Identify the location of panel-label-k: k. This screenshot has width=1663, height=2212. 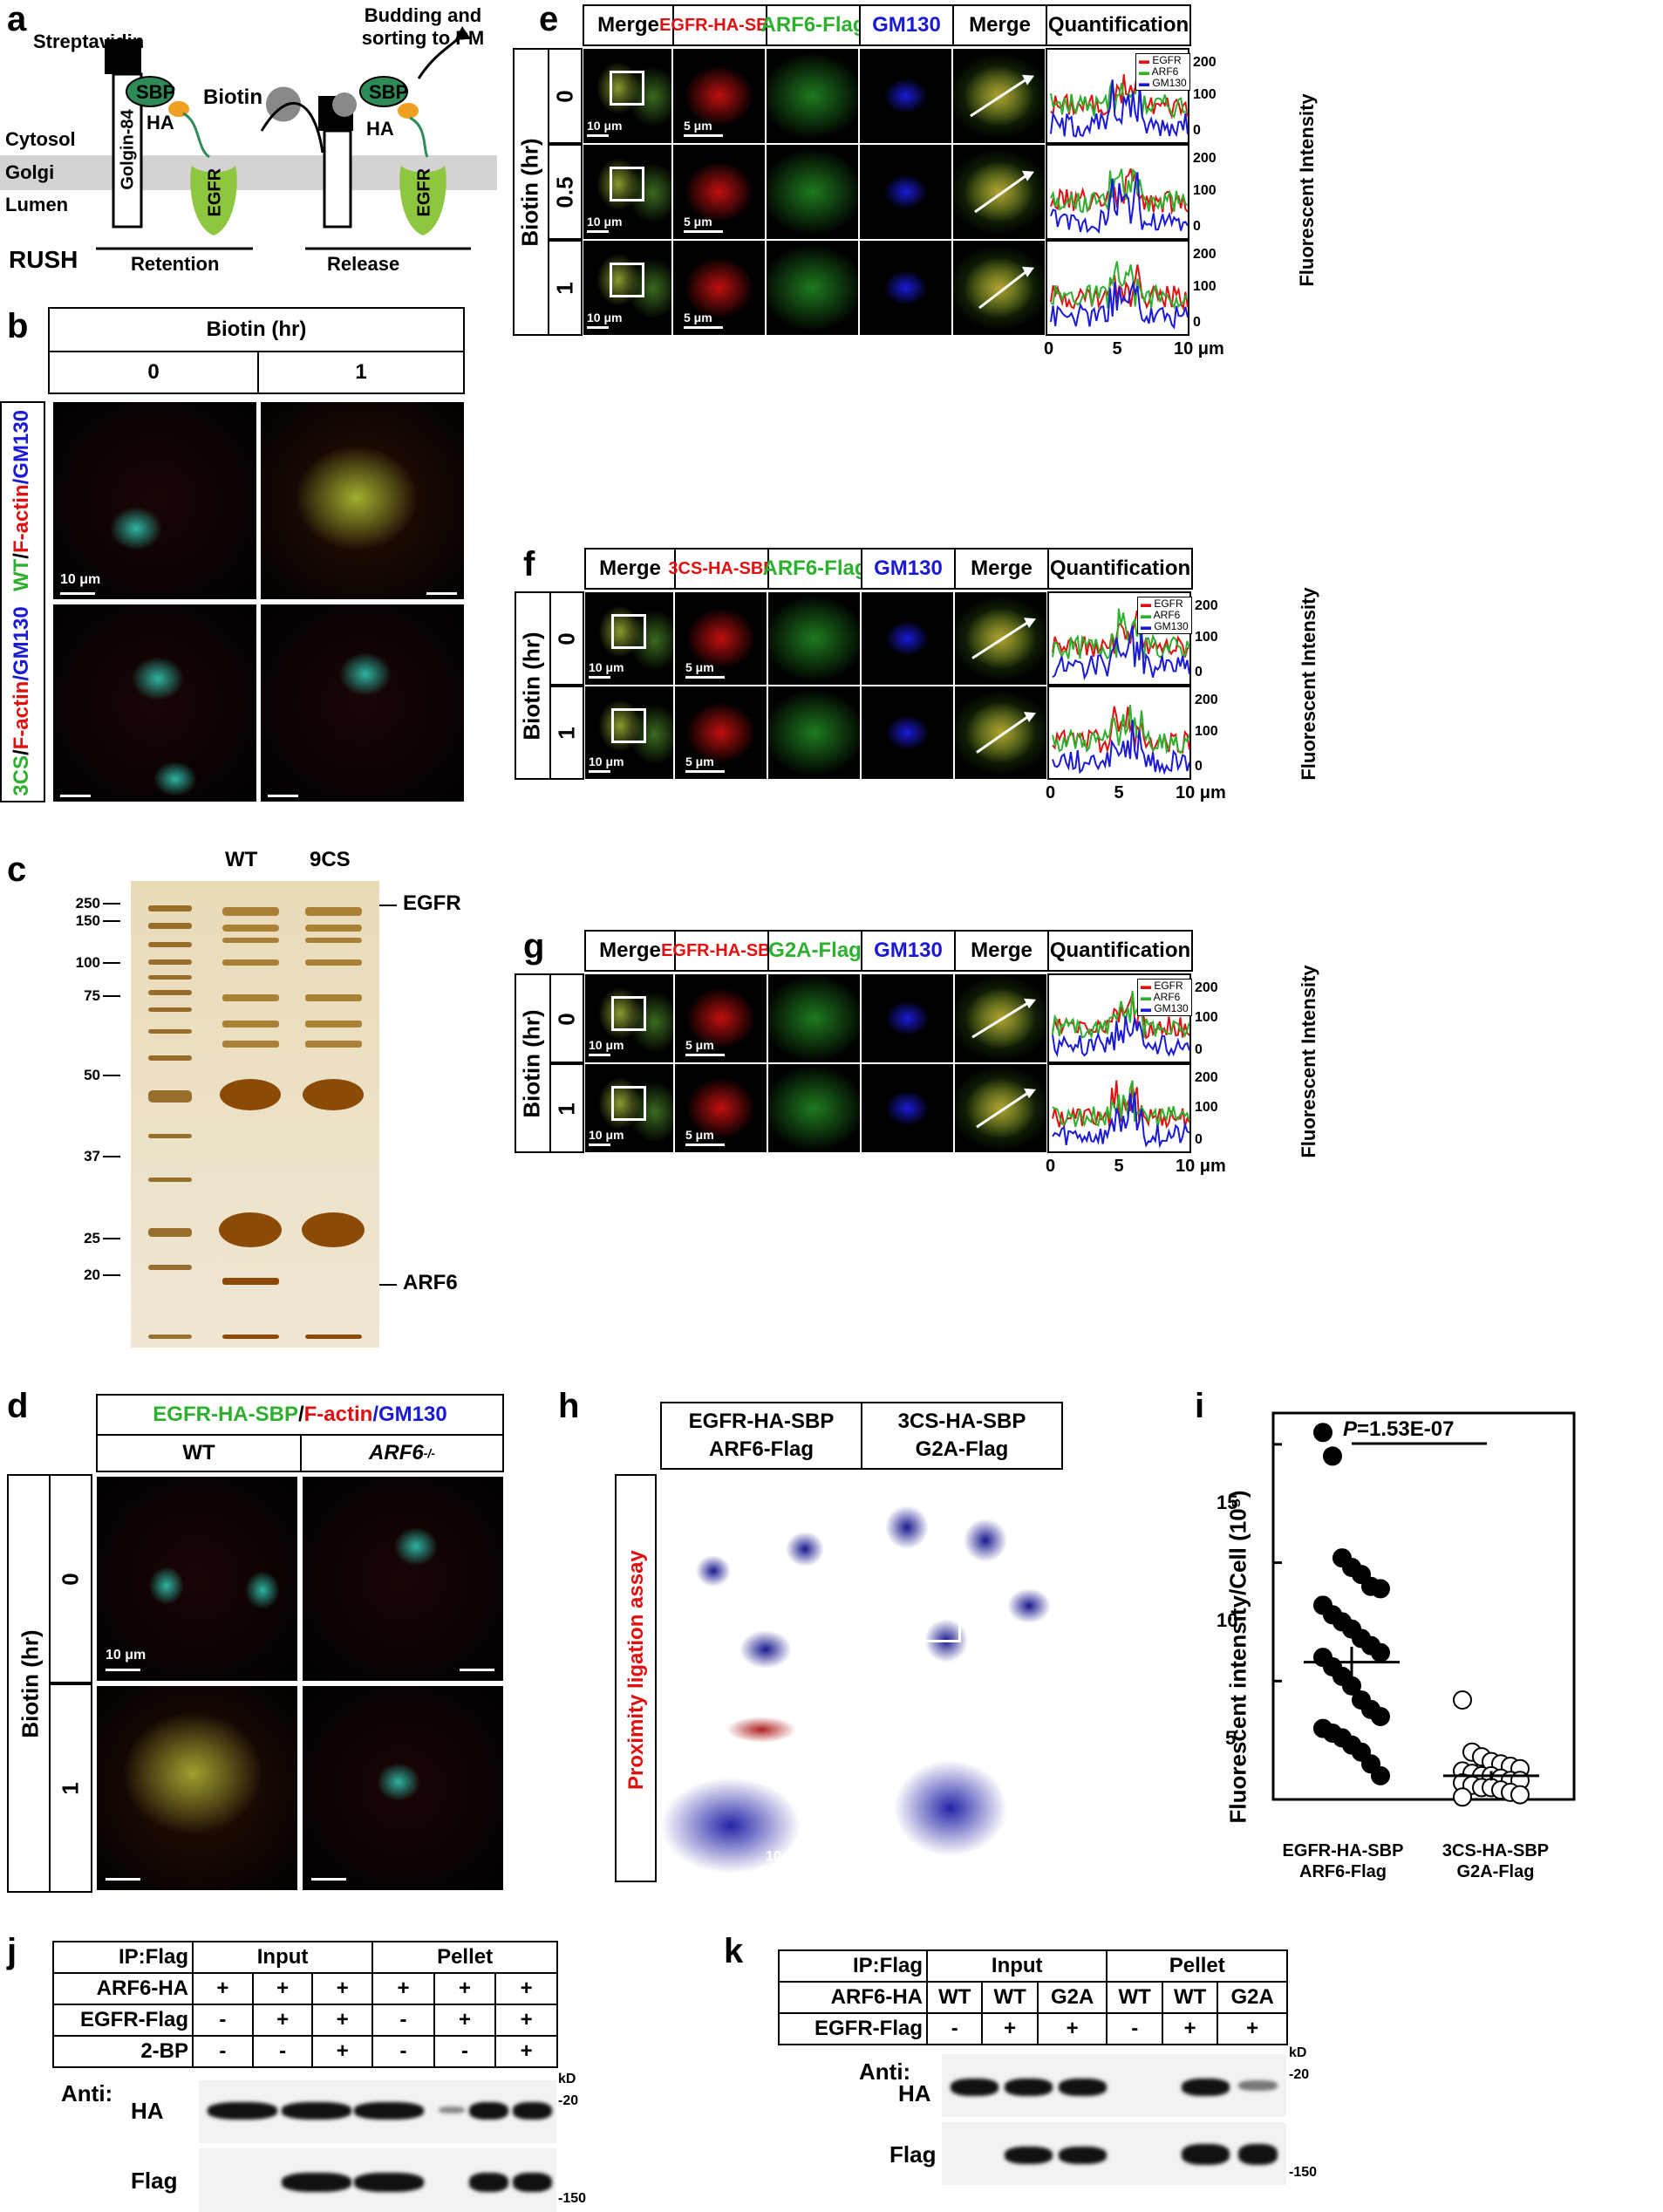
(734, 1951).